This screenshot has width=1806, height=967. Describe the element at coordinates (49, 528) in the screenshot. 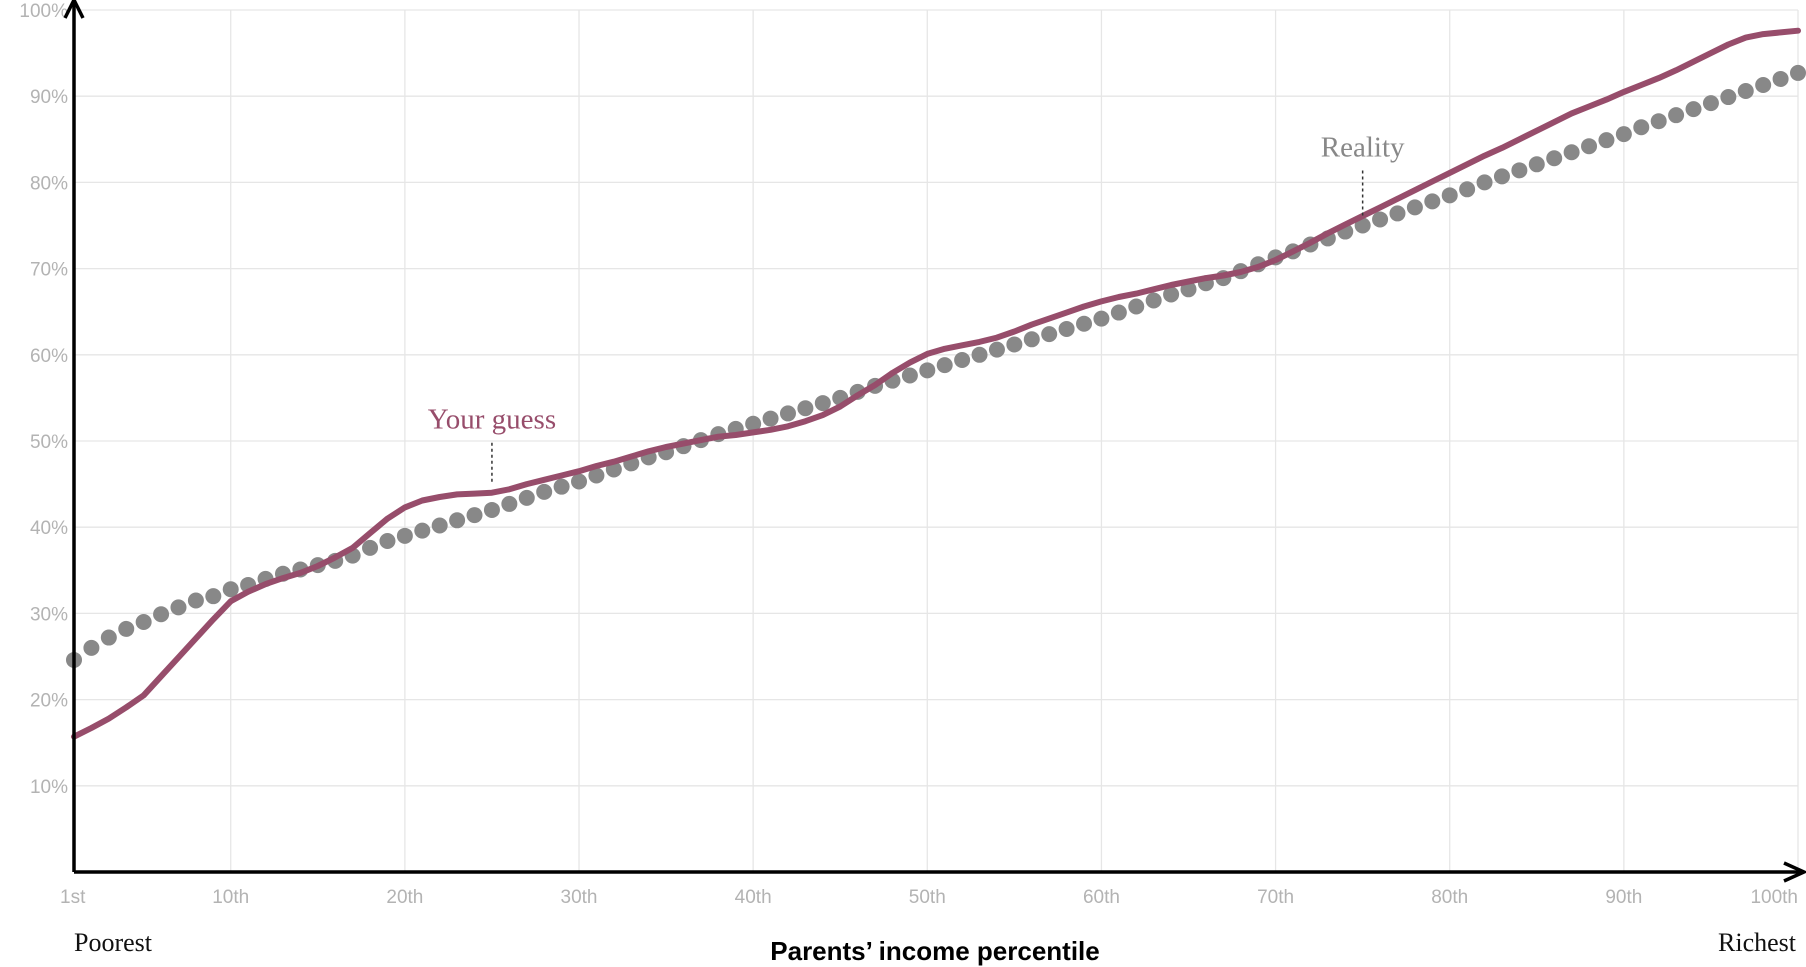

I see `y-tick-label: 40%` at that location.